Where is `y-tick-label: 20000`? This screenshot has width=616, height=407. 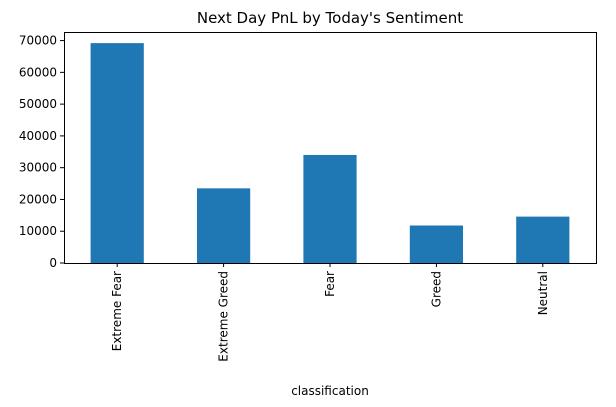 y-tick-label: 20000 is located at coordinates (38, 199).